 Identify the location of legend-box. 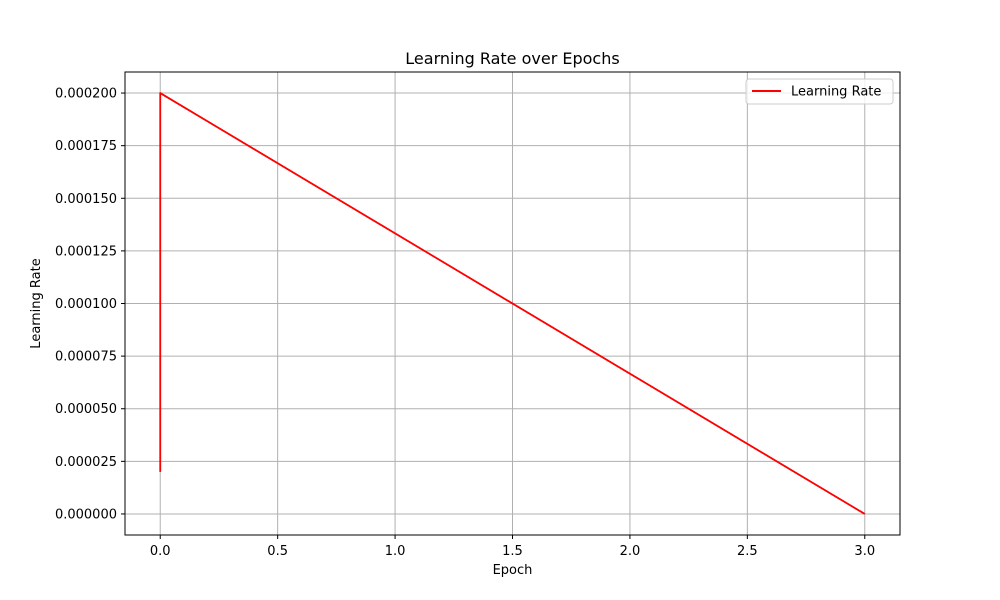
(819, 91).